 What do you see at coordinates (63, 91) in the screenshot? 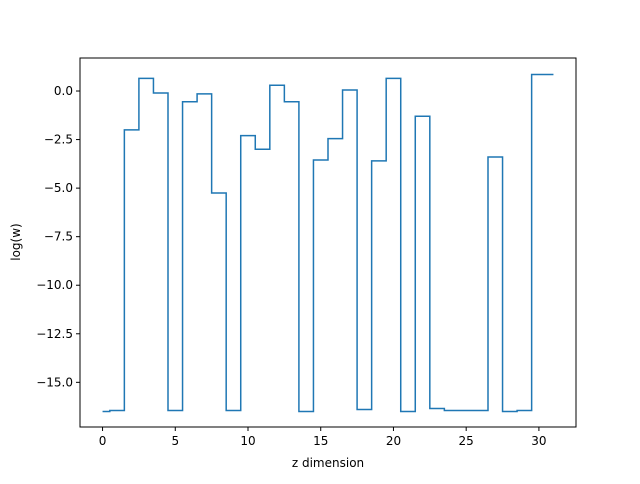
I see `y-tick-label: 0.0` at bounding box center [63, 91].